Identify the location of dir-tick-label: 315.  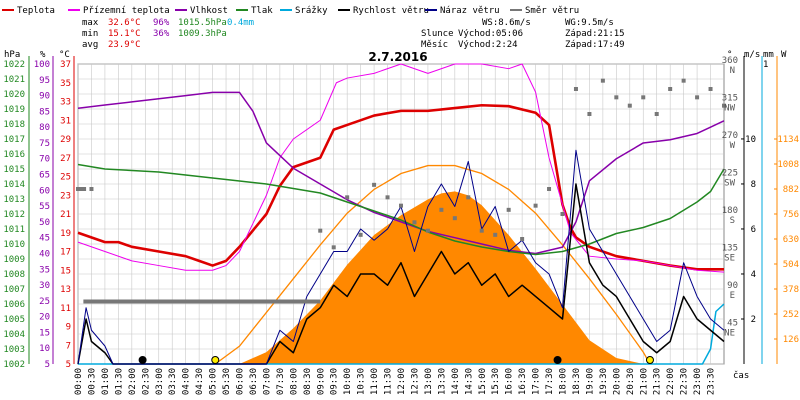
(730, 99).